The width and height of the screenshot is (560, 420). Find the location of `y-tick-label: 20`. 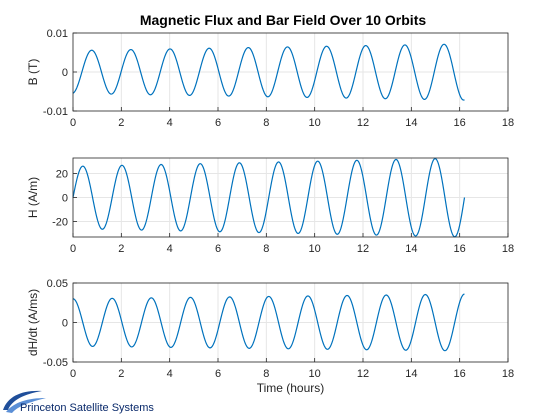

y-tick-label: 20 is located at coordinates (62, 175).